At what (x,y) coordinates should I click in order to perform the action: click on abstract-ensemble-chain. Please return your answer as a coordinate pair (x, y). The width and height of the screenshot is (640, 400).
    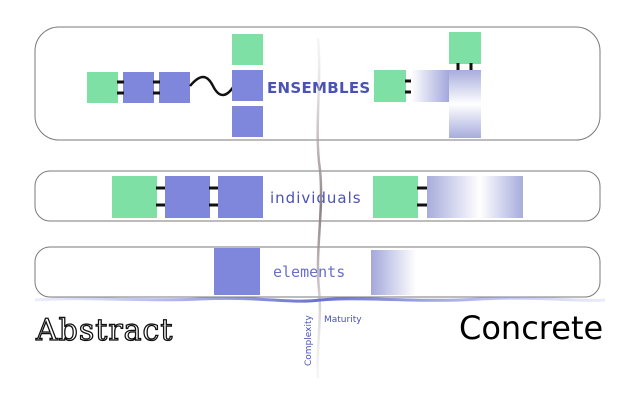
    Looking at the image, I should click on (175, 85).